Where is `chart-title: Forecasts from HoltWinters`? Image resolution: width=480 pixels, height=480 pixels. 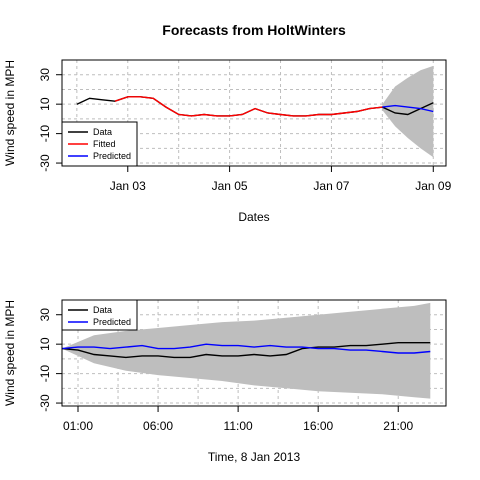
chart-title: Forecasts from HoltWinters is located at coordinates (254, 30).